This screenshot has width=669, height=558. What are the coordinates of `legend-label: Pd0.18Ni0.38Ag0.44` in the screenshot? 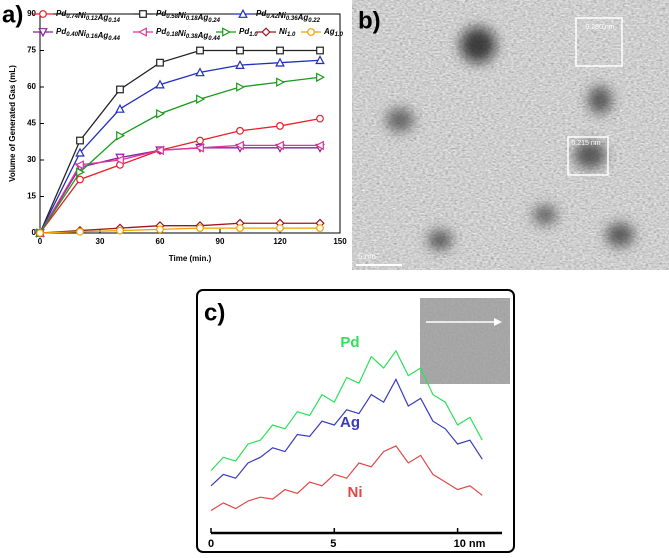 It's located at (188, 34).